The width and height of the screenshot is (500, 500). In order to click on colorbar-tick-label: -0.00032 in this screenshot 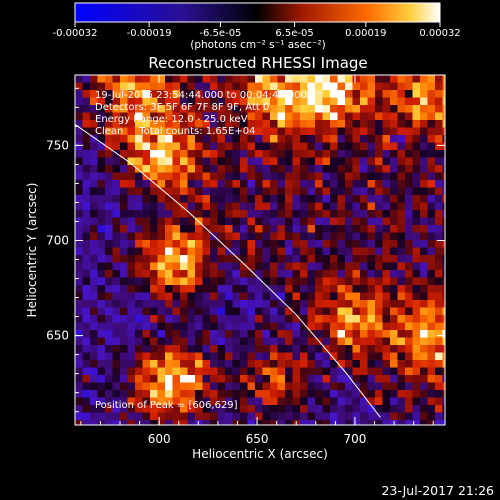, I will do `click(75, 33)`.